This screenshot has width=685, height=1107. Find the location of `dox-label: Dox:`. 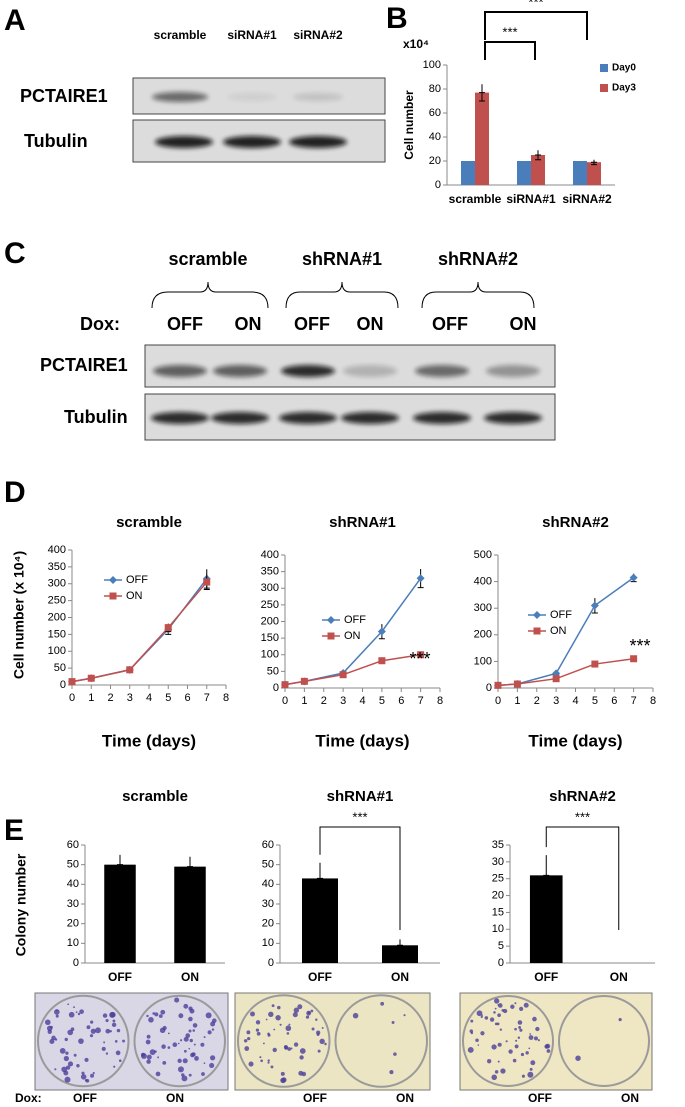

dox-label: Dox: is located at coordinates (100, 324).